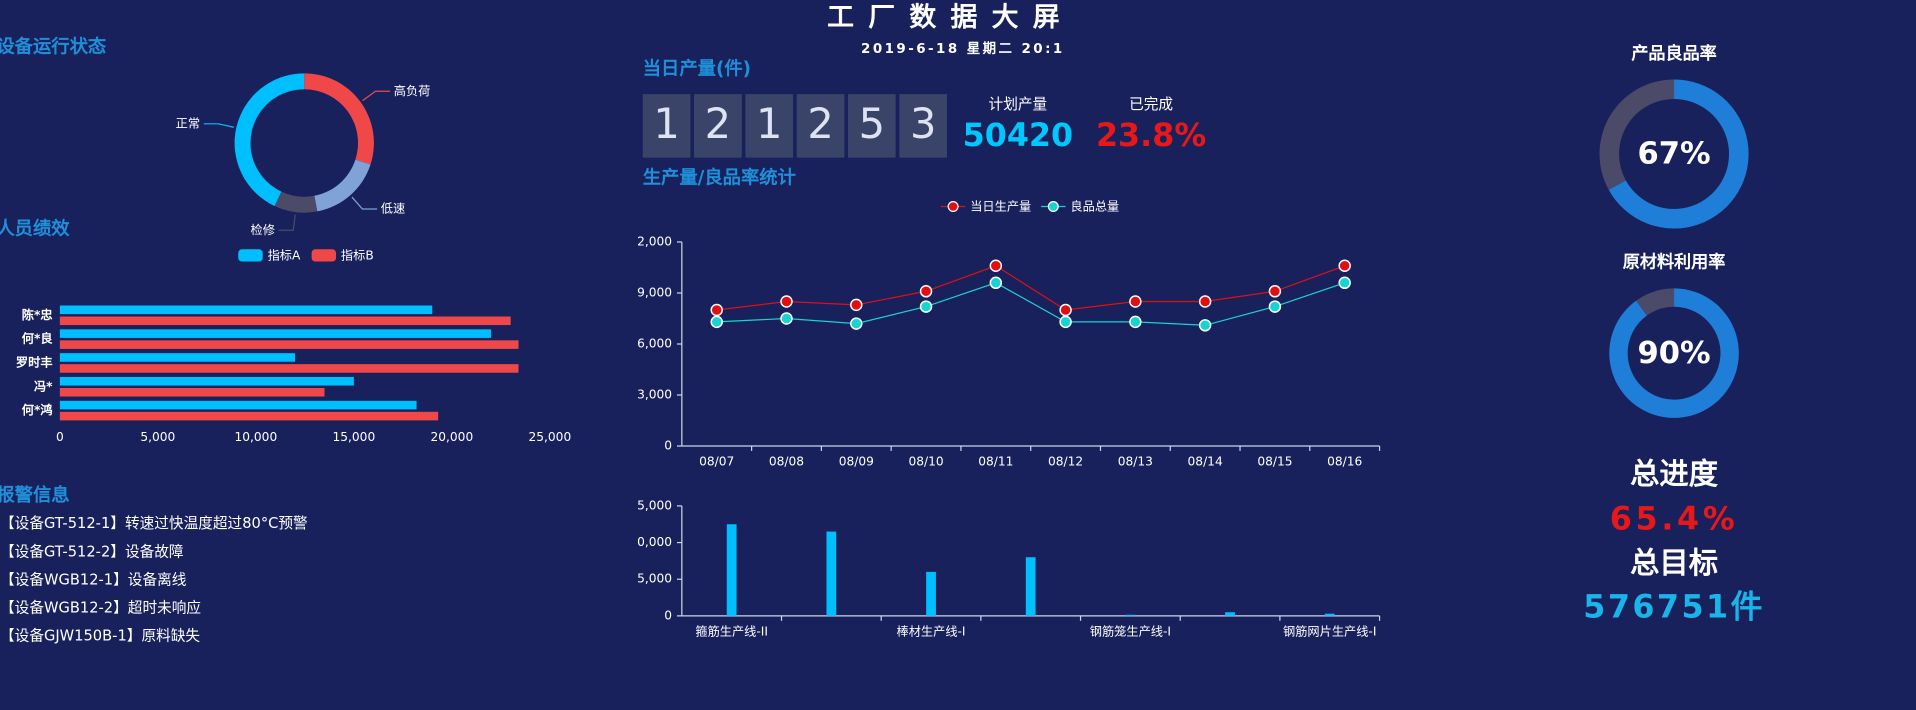  Describe the element at coordinates (1030, 288) in the screenshot. I see `series-line` at that location.